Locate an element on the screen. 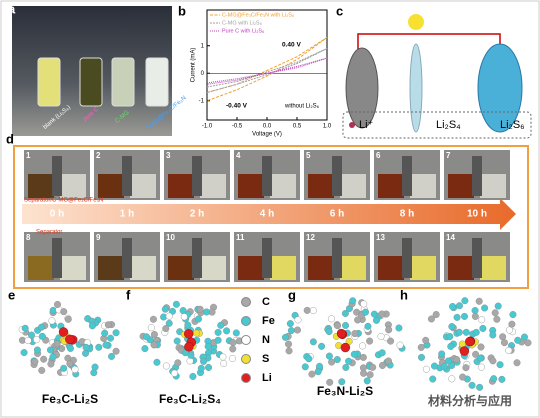 This screenshot has height=418, width=540. atom-legend is located at coordinates (246, 378).